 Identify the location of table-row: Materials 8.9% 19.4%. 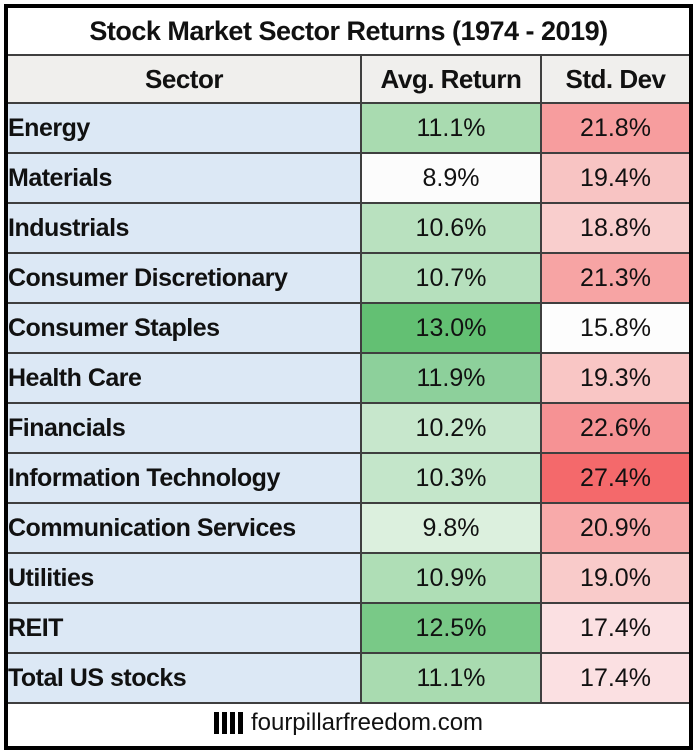
(348, 178).